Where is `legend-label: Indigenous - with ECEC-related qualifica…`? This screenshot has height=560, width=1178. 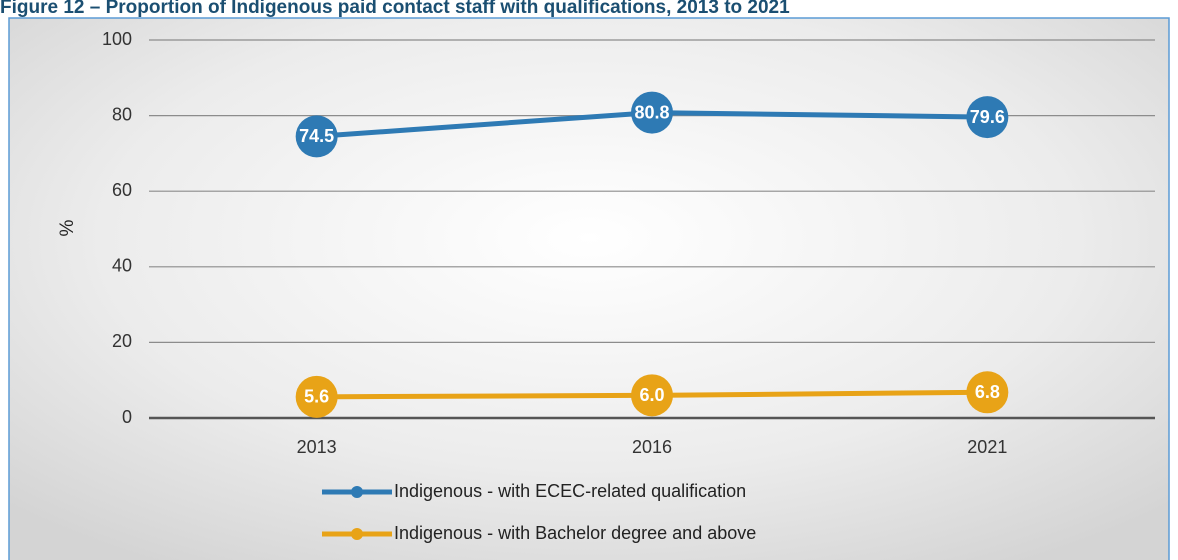 legend-label: Indigenous - with ECEC-related qualifica… is located at coordinates (570, 491).